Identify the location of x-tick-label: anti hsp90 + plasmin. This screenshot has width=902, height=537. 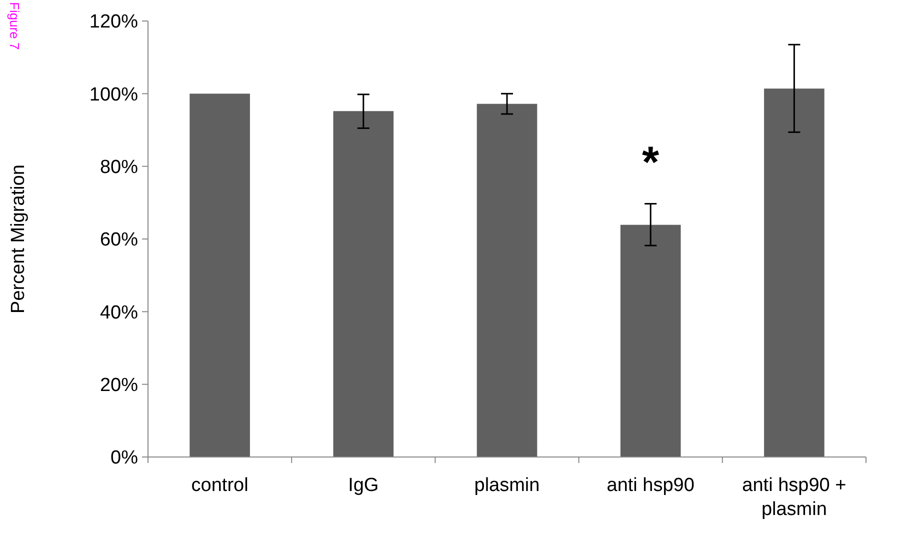
(794, 497).